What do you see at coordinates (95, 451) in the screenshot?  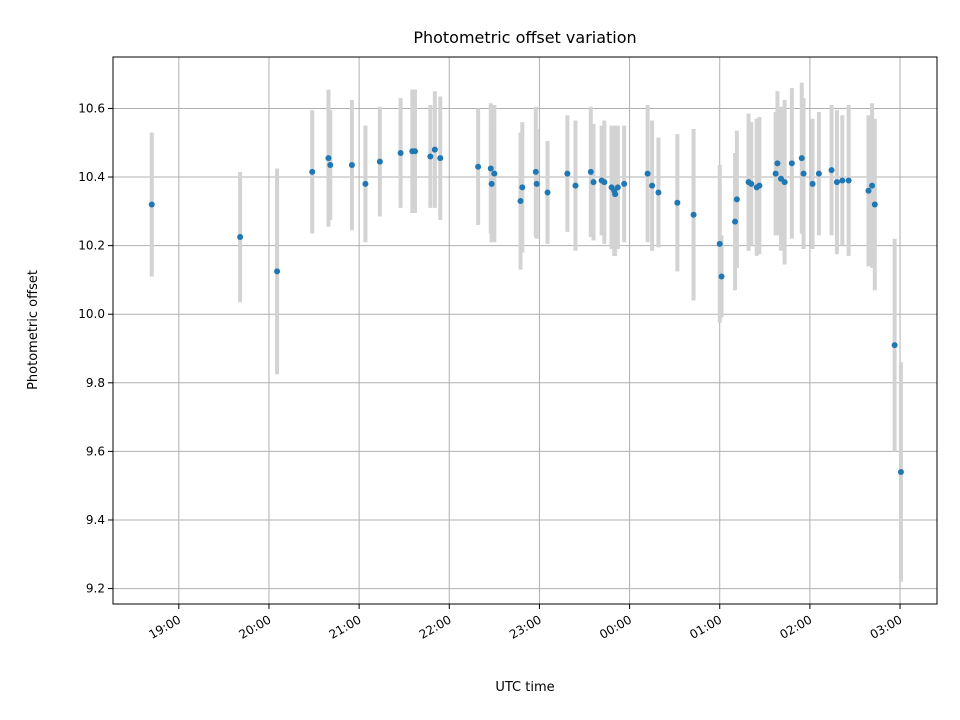 I see `y-tick-label: 9.6` at bounding box center [95, 451].